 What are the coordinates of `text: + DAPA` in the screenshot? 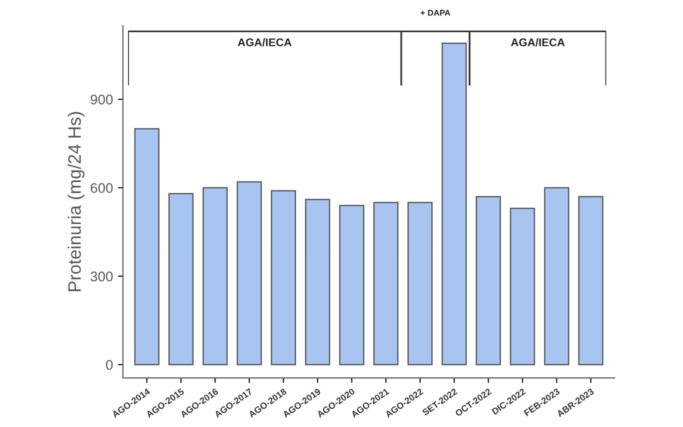 It's located at (435, 13).